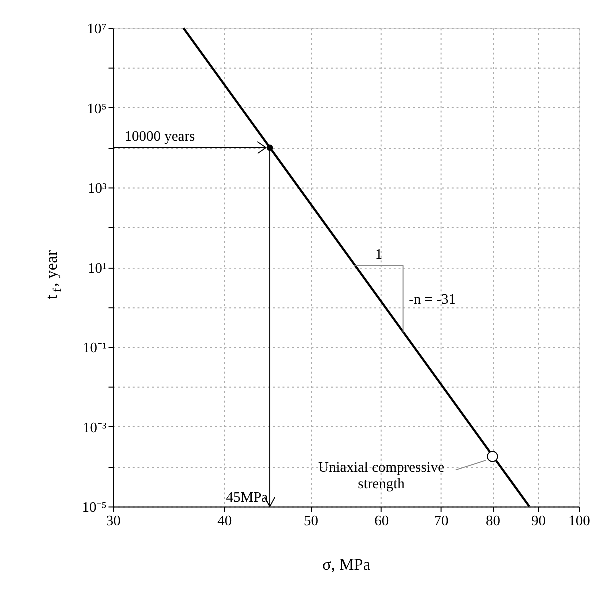  What do you see at coordinates (579, 522) in the screenshot?
I see `x-tick-label: 100` at bounding box center [579, 522].